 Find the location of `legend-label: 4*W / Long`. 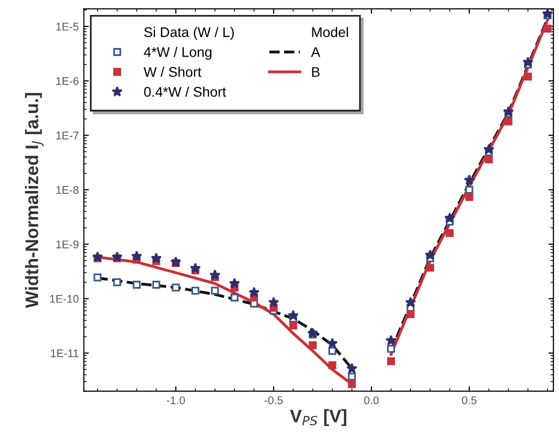

legend-label: 4*W / Long is located at coordinates (178, 53).